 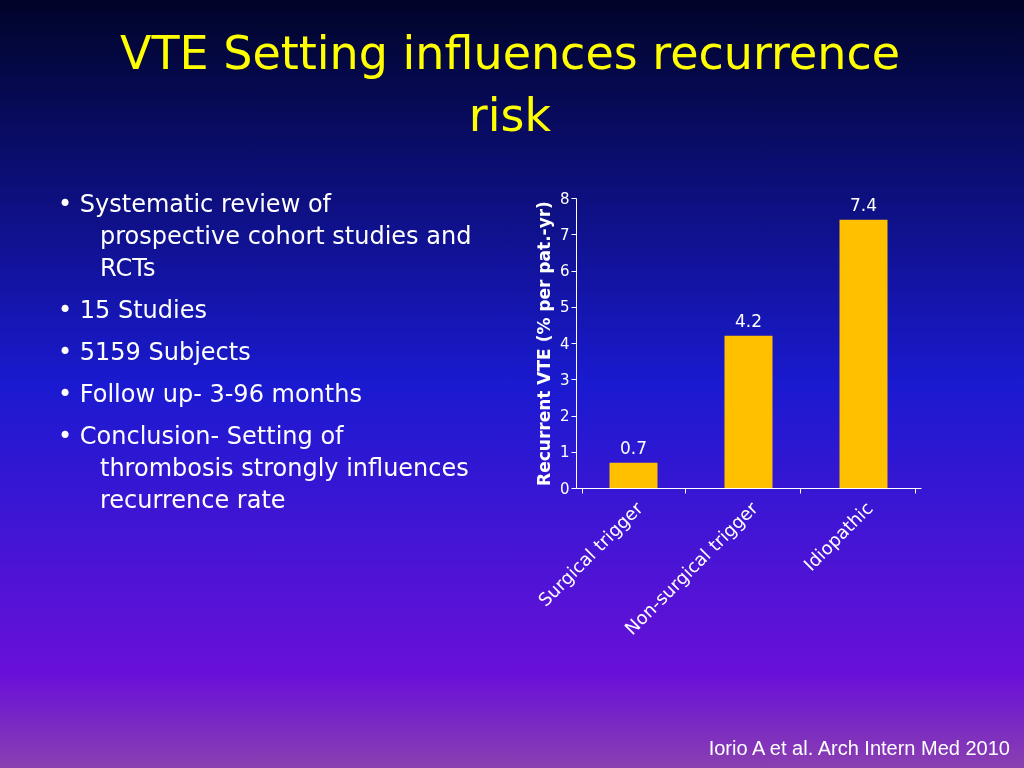 What do you see at coordinates (543, 343) in the screenshot?
I see `y-axis-title: Recurrent VTE (% per pat.-yr)` at bounding box center [543, 343].